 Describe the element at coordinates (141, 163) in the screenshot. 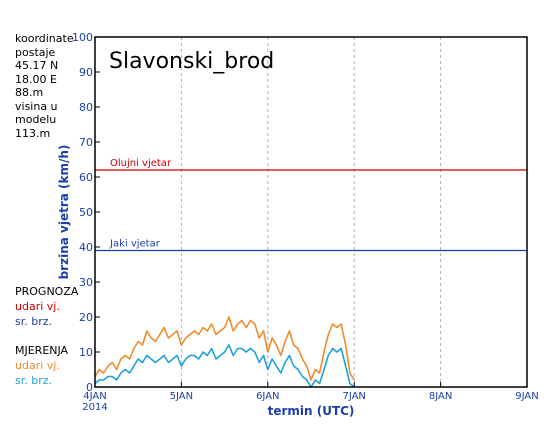

I see `threshold-label: Olujni vjetar` at that location.